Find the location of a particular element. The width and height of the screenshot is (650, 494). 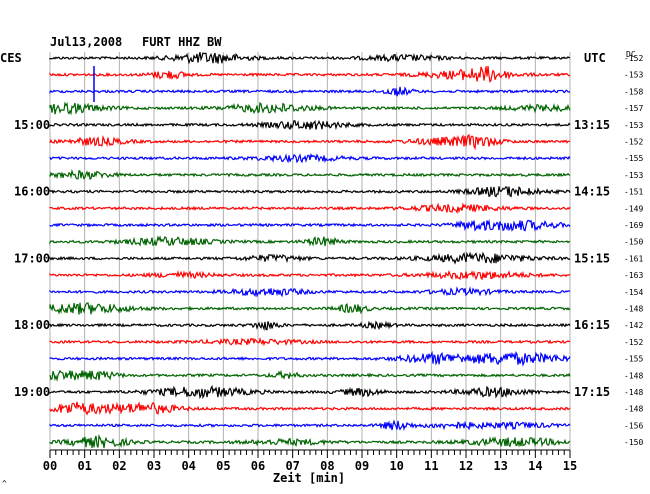

dc-offset-label: -156 is located at coordinates (633, 425).